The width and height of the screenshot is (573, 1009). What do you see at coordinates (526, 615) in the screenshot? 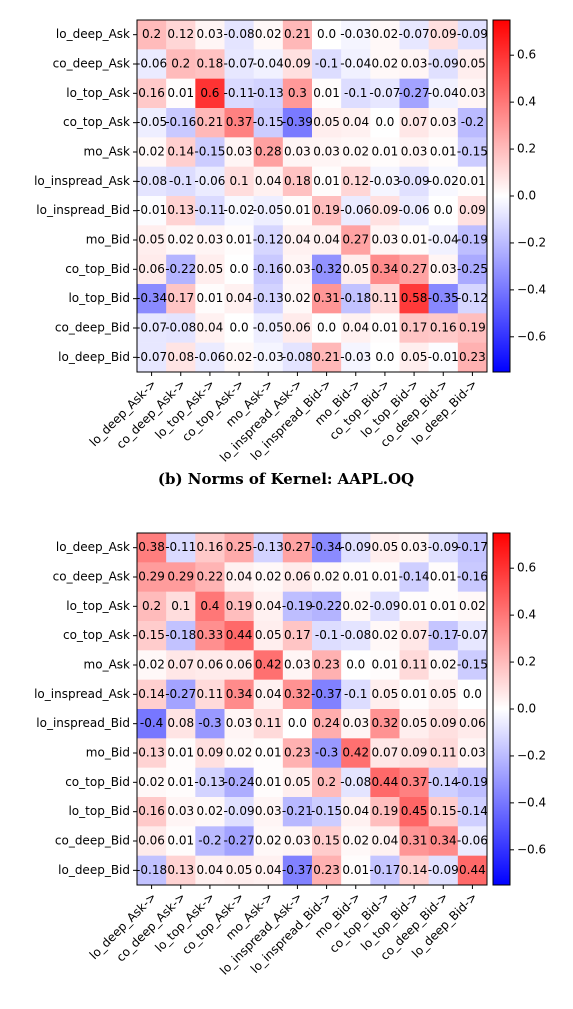
I see `colorbar-tick-label: 0.4` at bounding box center [526, 615].